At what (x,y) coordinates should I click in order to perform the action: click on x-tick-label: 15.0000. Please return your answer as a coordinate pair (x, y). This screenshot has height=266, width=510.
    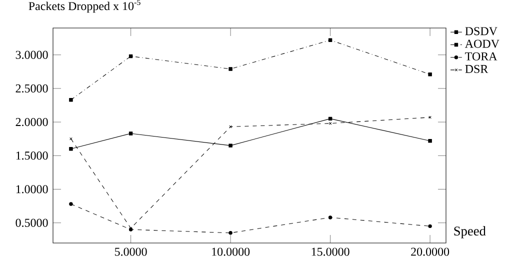
    Looking at the image, I should click on (331, 252).